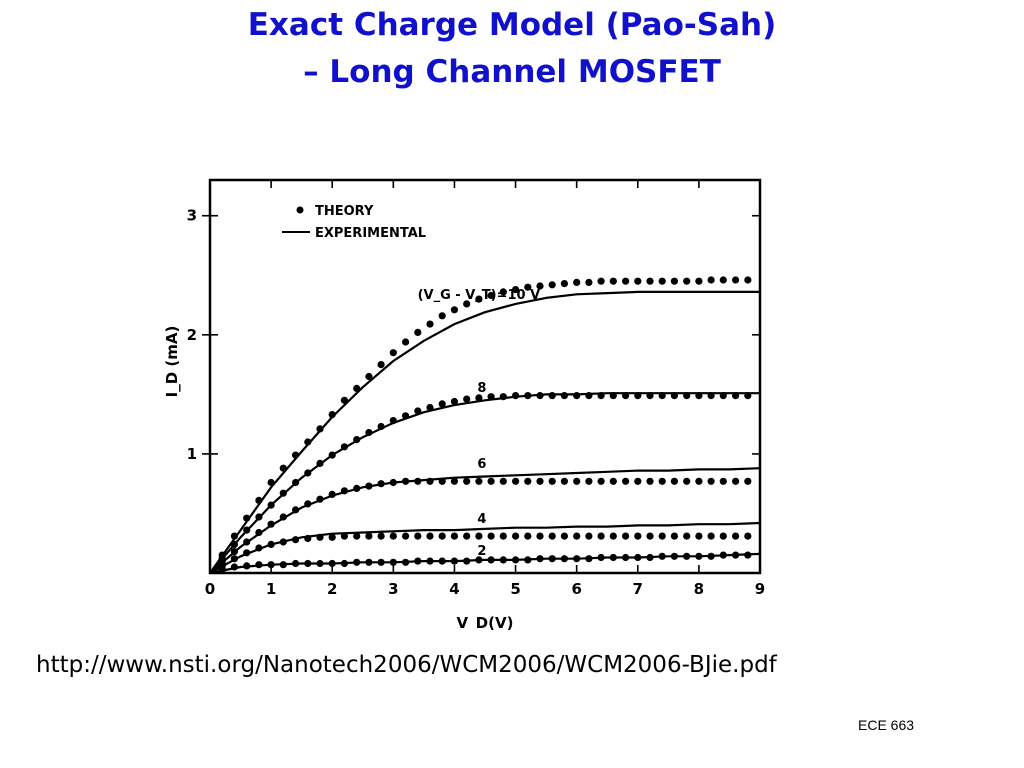 The image size is (1024, 768). What do you see at coordinates (512, 25) in the screenshot?
I see `title-line-1: Exact Charge Model (Pao-Sah)` at bounding box center [512, 25].